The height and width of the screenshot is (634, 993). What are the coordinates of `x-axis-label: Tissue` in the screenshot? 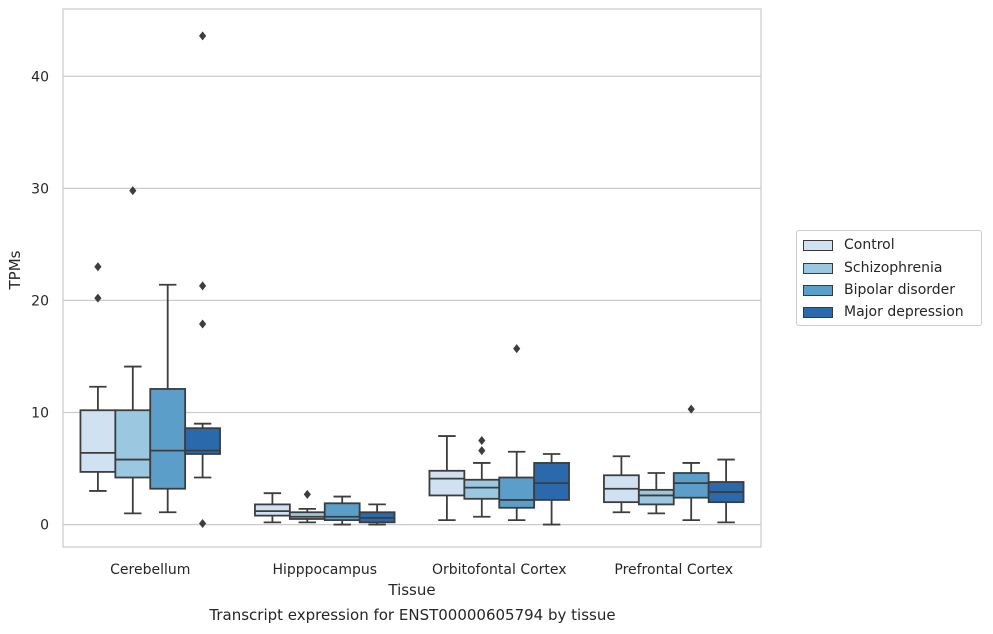 It's located at (411, 590).